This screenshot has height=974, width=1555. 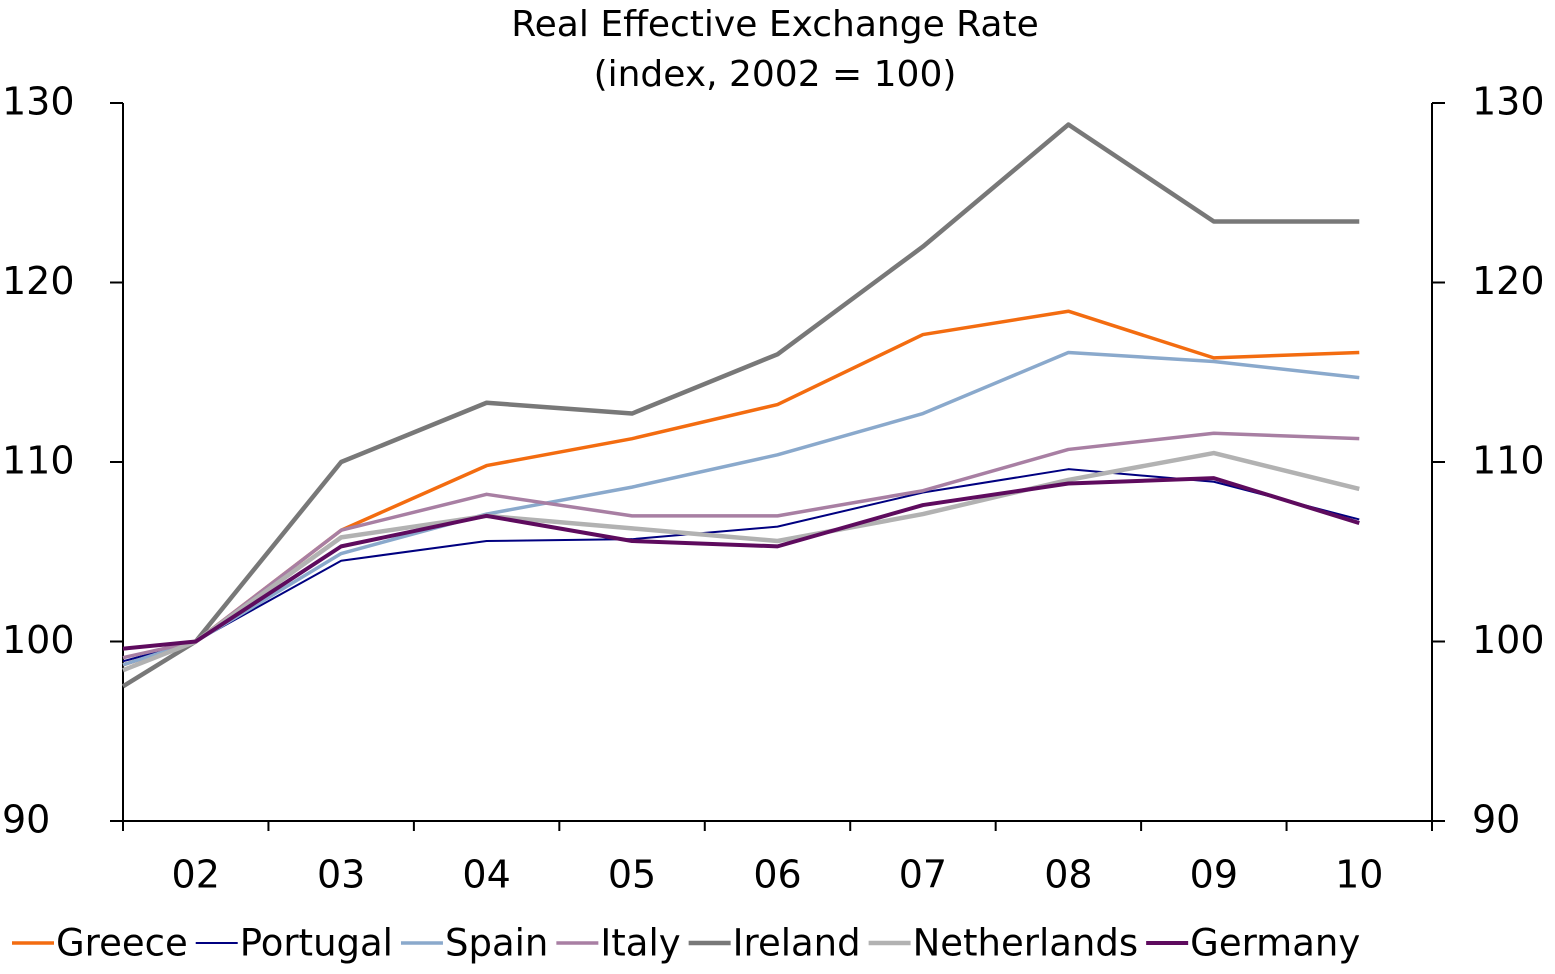 What do you see at coordinates (1508, 102) in the screenshot?
I see `y2-tick-label: 130` at bounding box center [1508, 102].